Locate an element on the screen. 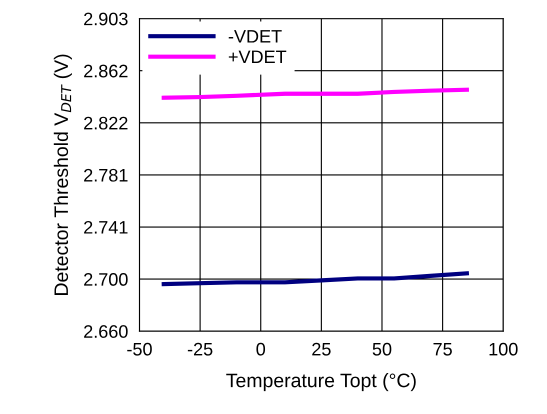 This screenshot has width=547, height=414. y-tick-label: 2.862 is located at coordinates (106, 71).